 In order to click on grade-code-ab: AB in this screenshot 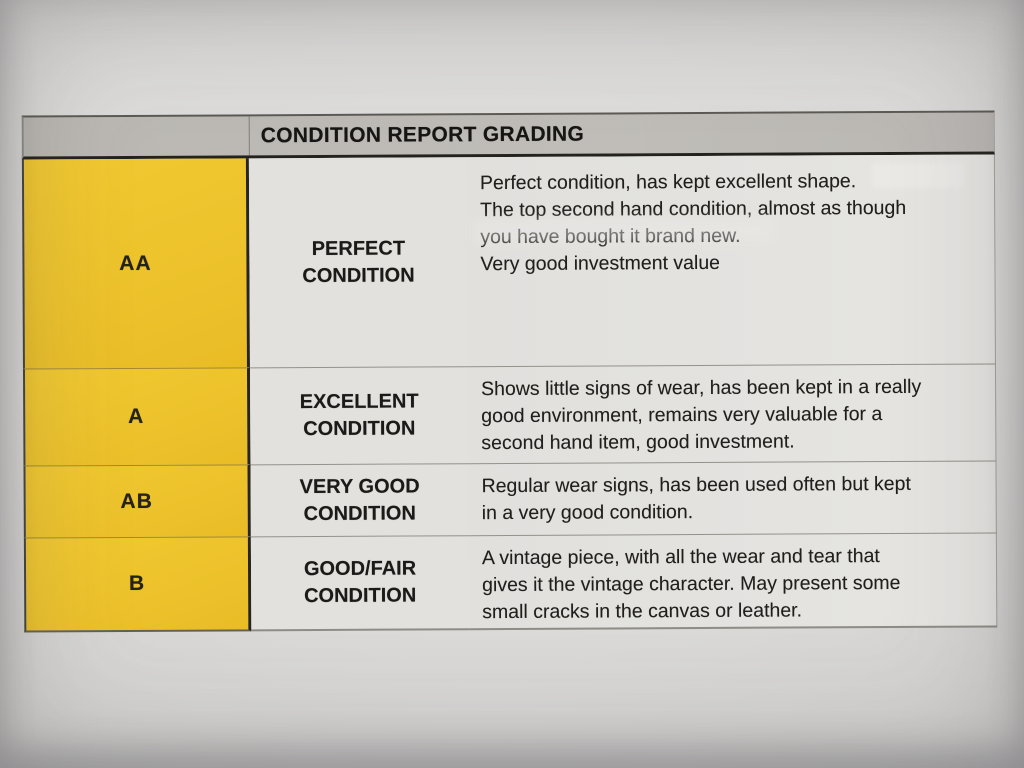, I will do `click(136, 501)`.